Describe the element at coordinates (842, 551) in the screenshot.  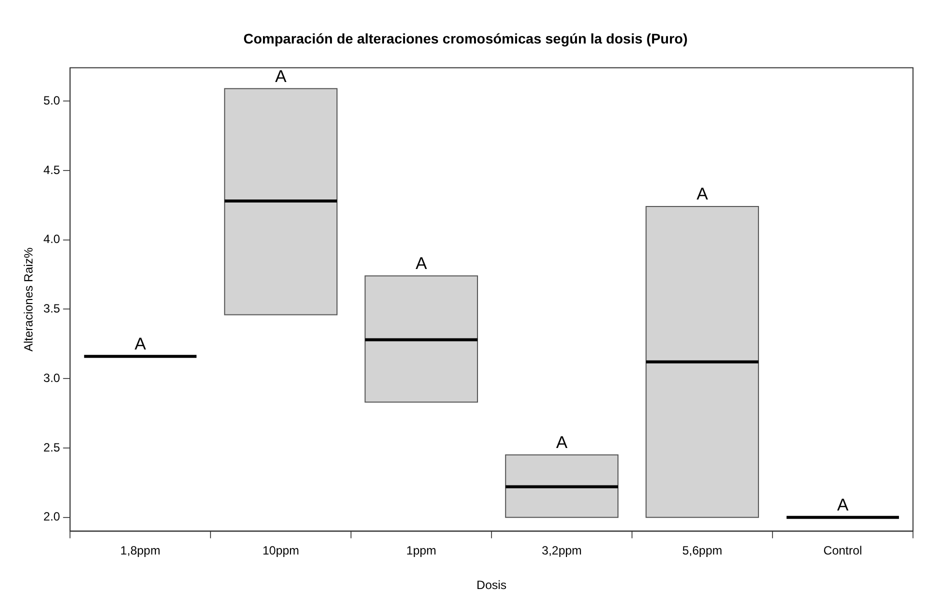
I see `x-tick-label: Control` at that location.